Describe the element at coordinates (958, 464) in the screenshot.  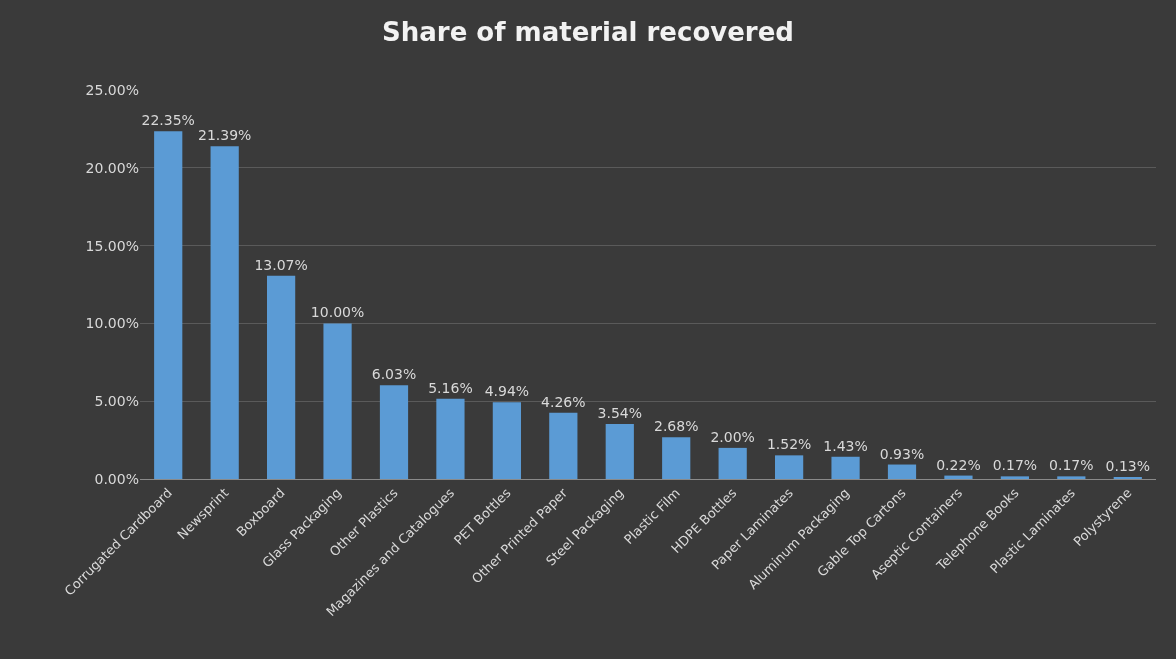
I see `data-label: 0.22%` at that location.